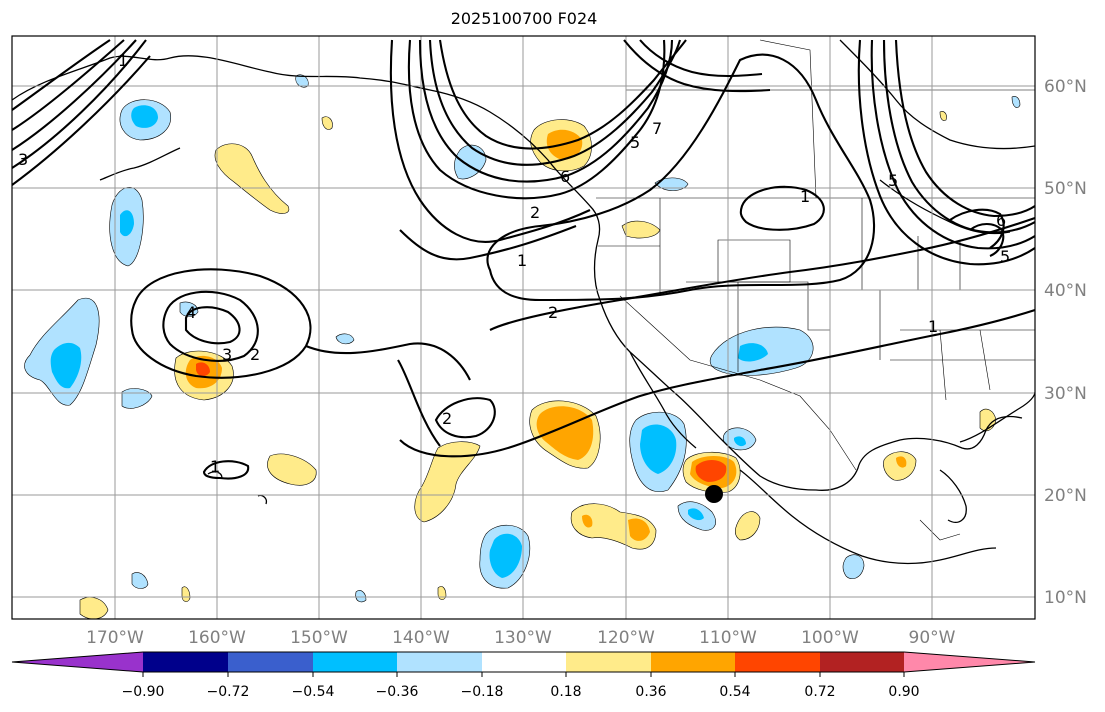  Describe the element at coordinates (228, 692) in the screenshot. I see `colorbar-label: −0.72` at that location.